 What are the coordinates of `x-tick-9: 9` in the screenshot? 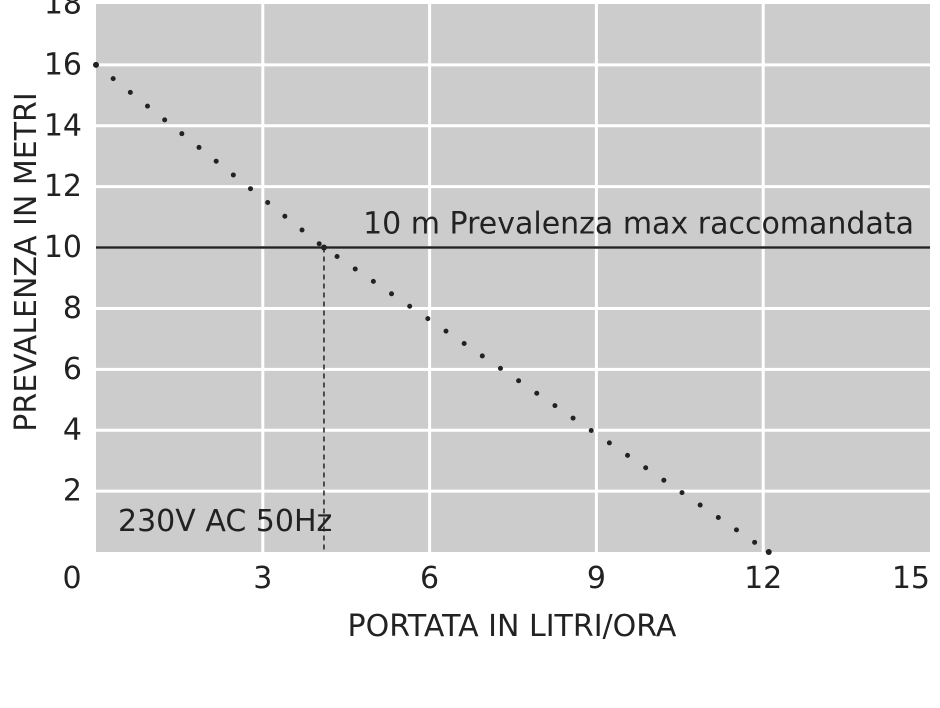 It's located at (596, 578).